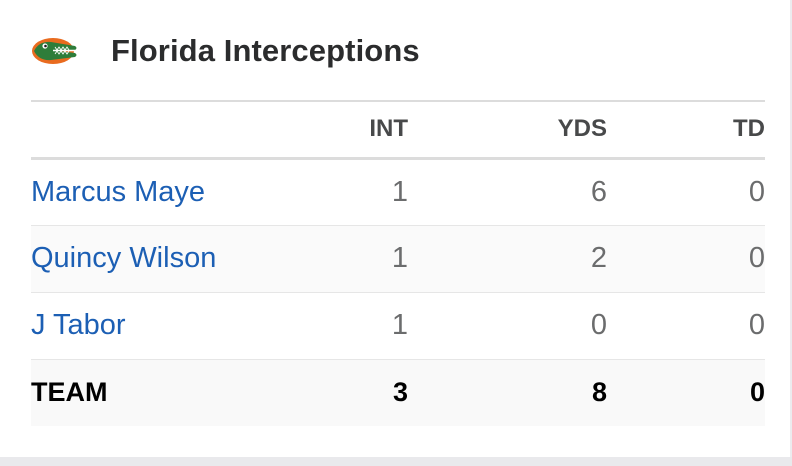 This screenshot has width=792, height=466. What do you see at coordinates (599, 392) in the screenshot?
I see `team-yds-cell: 8` at bounding box center [599, 392].